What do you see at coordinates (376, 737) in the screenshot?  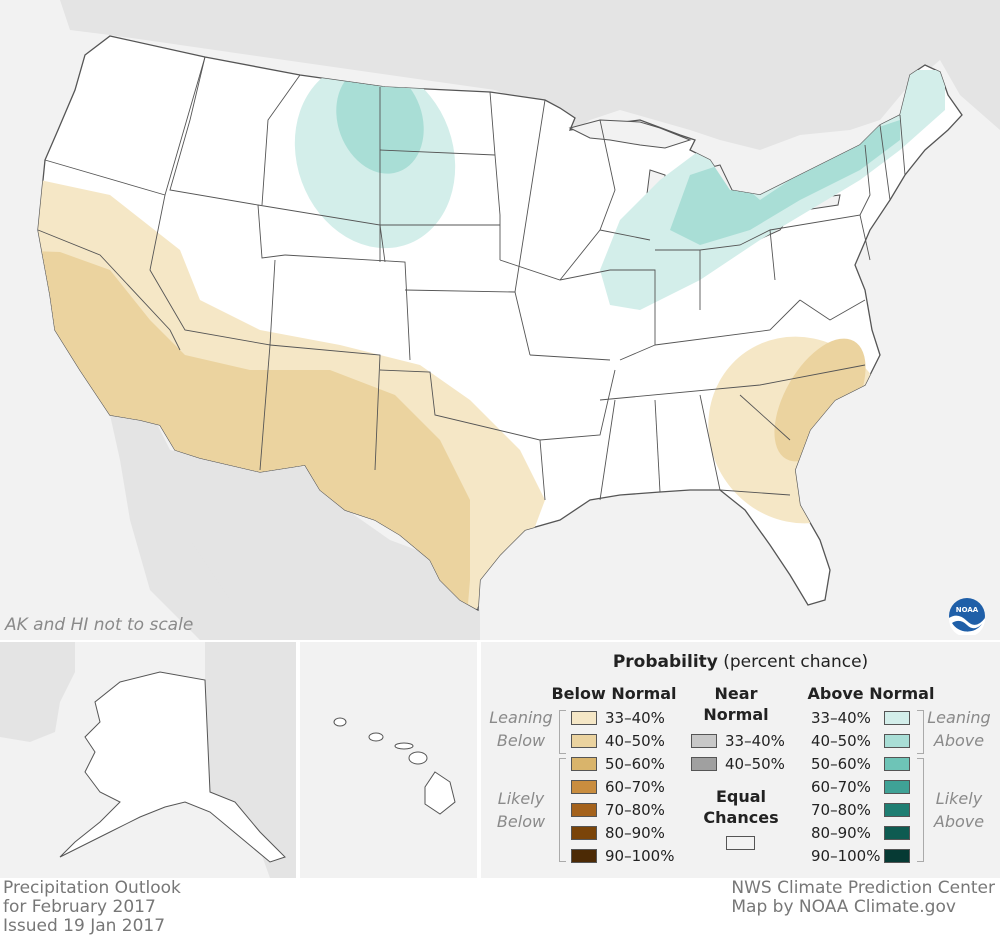 I see `oahu-island` at bounding box center [376, 737].